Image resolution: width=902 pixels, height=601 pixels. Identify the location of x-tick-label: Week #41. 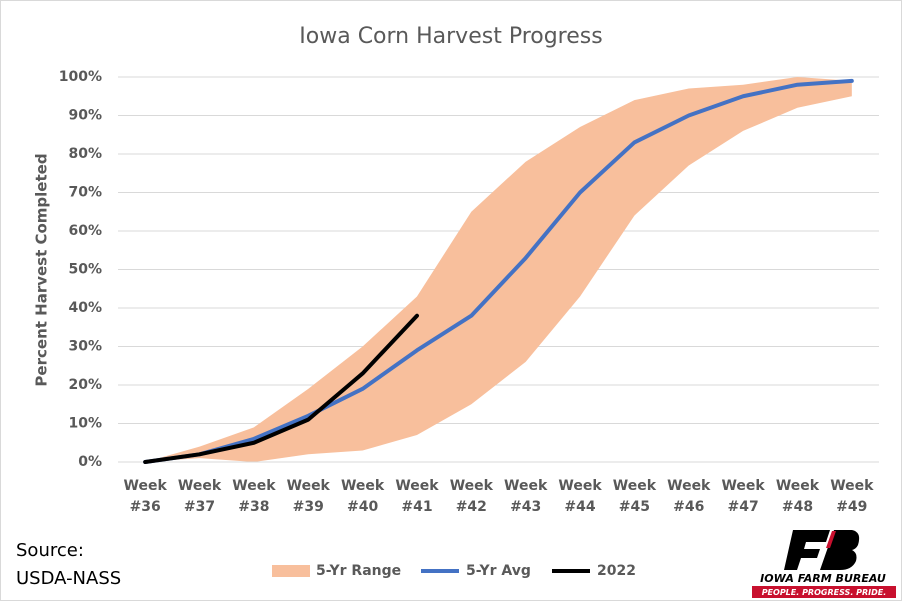
(417, 496).